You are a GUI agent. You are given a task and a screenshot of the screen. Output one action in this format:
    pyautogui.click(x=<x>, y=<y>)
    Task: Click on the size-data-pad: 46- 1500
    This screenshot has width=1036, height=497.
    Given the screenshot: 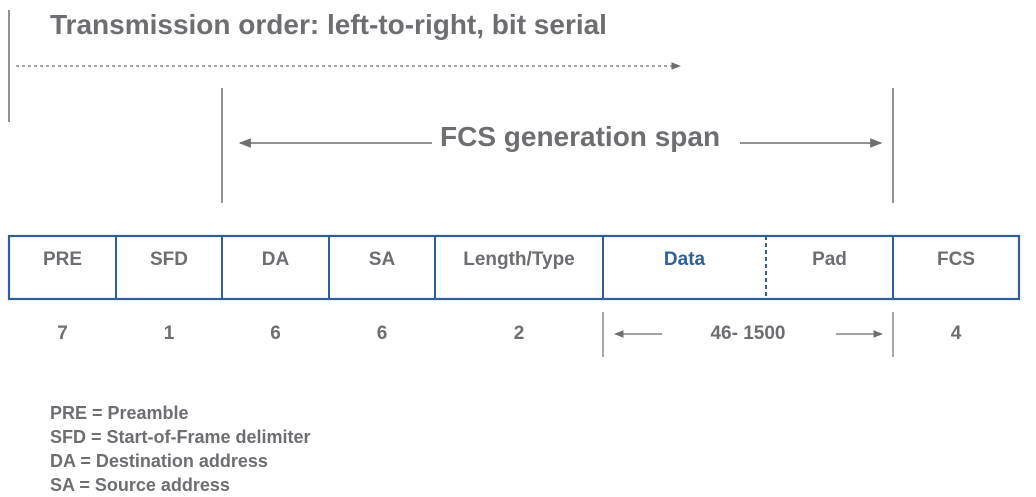 What is the action you would take?
    pyautogui.click(x=748, y=333)
    